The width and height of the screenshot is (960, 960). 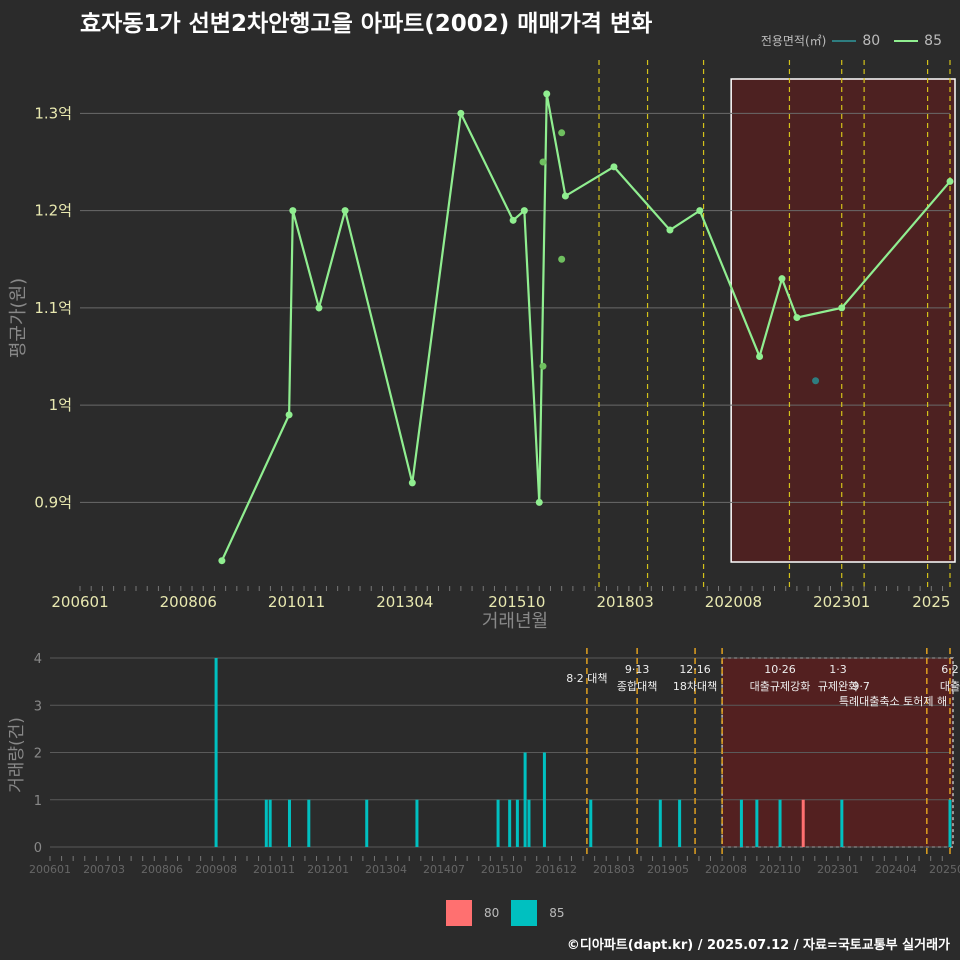 What do you see at coordinates (637, 686) in the screenshot?
I see `policy-annotation-label: 종합대책` at bounding box center [637, 686].